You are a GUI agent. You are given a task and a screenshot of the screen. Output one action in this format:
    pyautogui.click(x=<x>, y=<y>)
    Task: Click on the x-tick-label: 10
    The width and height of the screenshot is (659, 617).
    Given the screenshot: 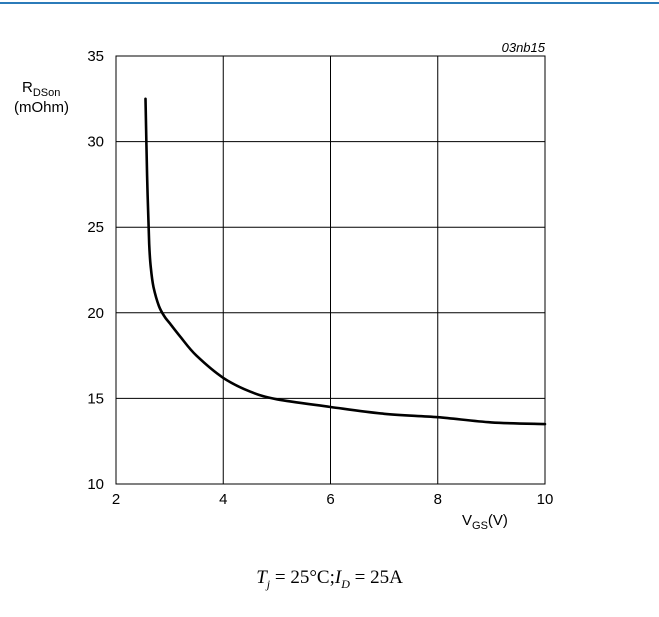 What is the action you would take?
    pyautogui.click(x=545, y=499)
    